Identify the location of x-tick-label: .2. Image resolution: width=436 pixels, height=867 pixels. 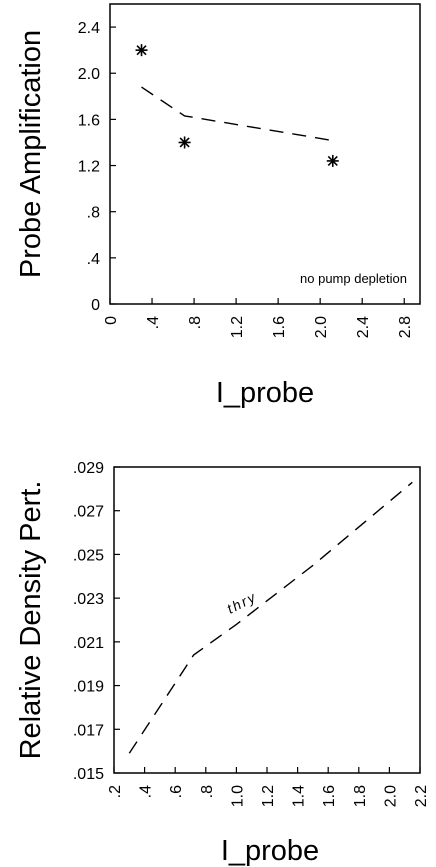
(115, 791).